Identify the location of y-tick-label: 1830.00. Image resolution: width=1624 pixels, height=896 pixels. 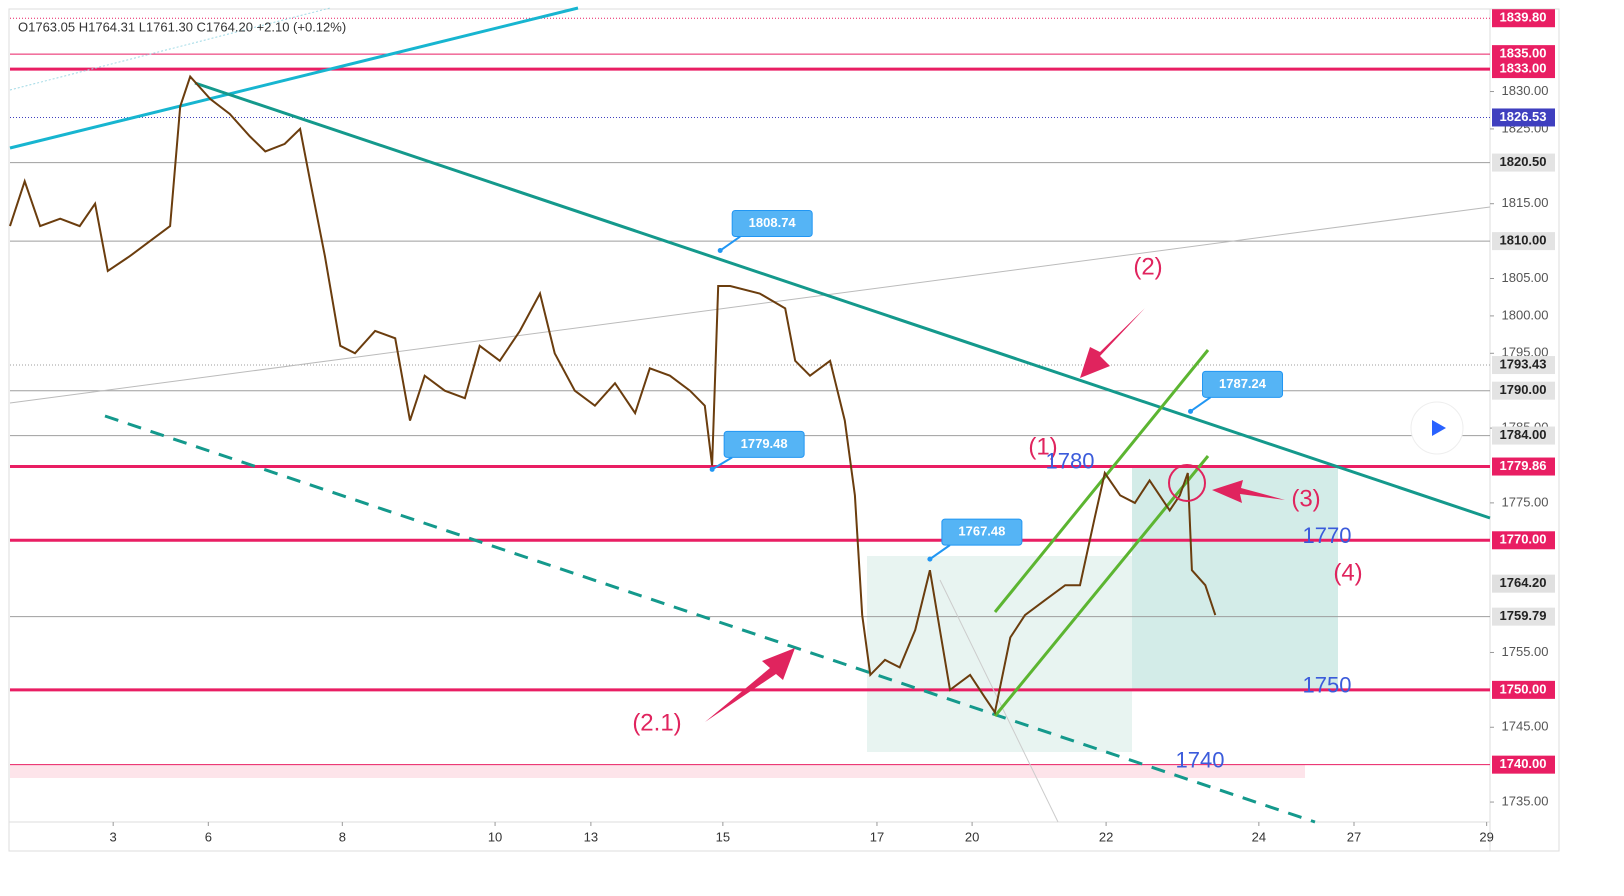
(1525, 90).